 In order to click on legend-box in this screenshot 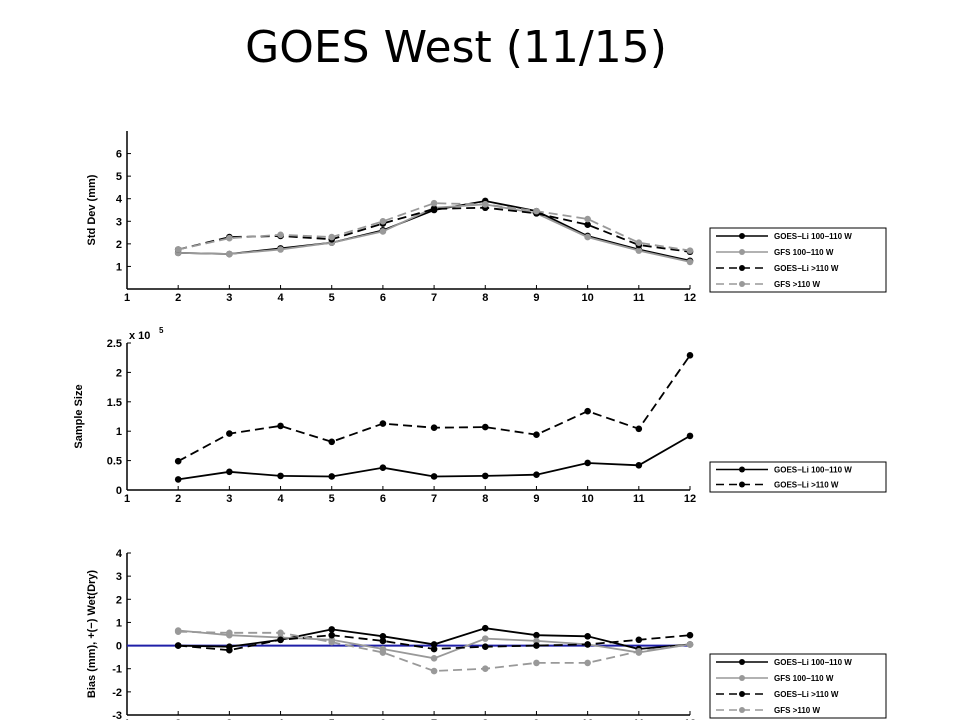, I will do `click(798, 477)`.